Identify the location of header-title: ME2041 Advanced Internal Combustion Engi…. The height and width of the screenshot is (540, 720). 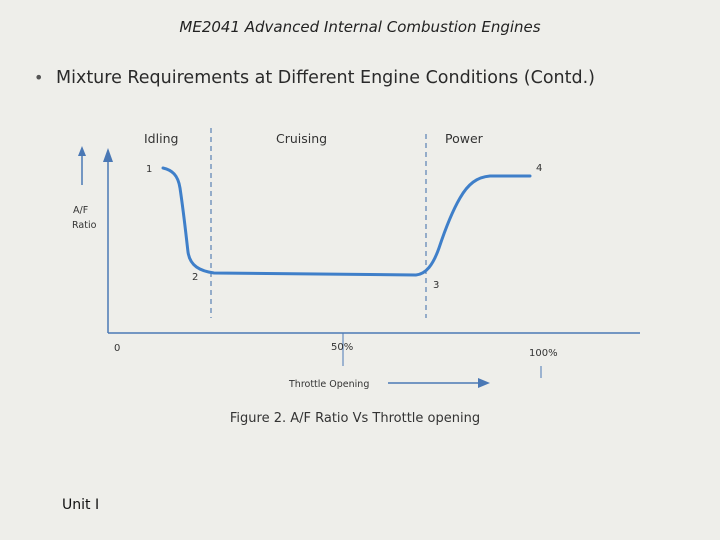
(360, 27).